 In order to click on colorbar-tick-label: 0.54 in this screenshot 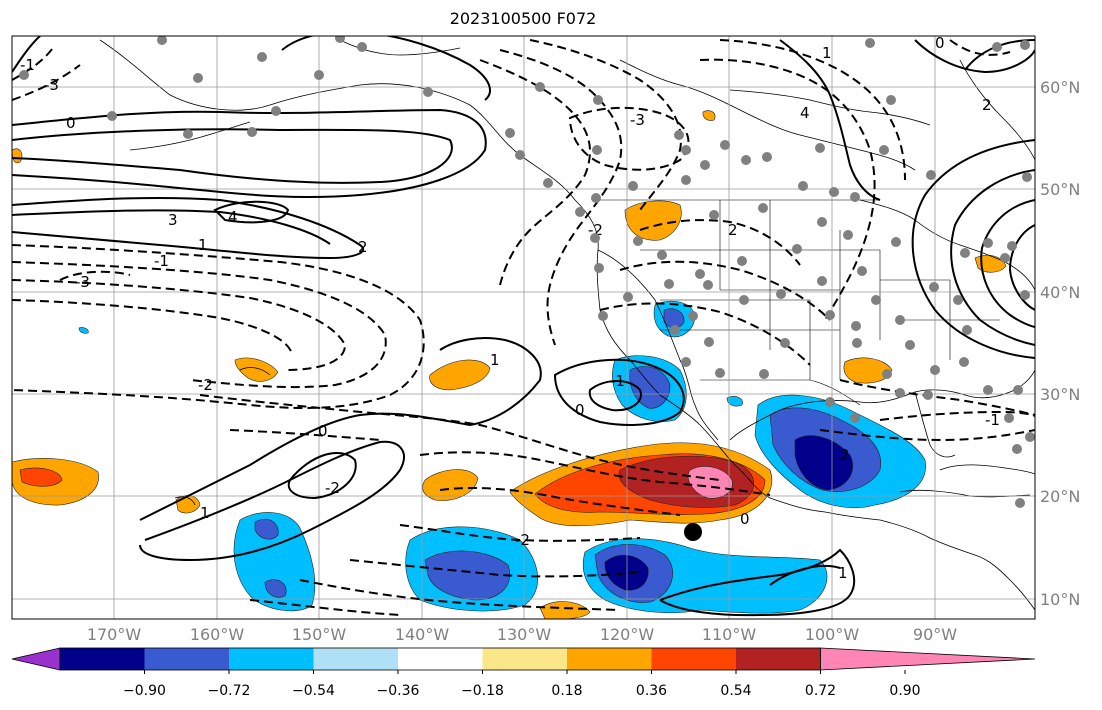, I will do `click(735, 691)`.